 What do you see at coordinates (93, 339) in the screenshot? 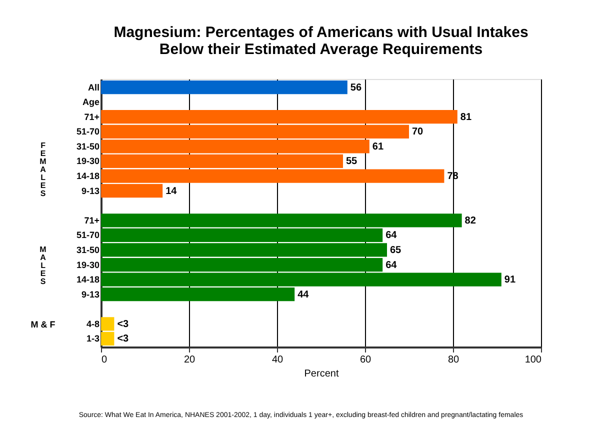
I see `y-tick-label: 1-3` at bounding box center [93, 339].